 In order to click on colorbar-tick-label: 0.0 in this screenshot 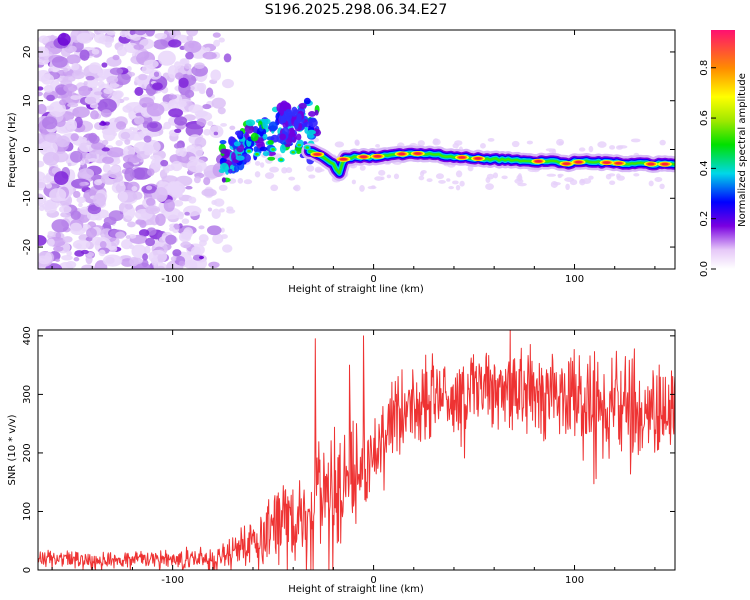, I will do `click(704, 269)`.